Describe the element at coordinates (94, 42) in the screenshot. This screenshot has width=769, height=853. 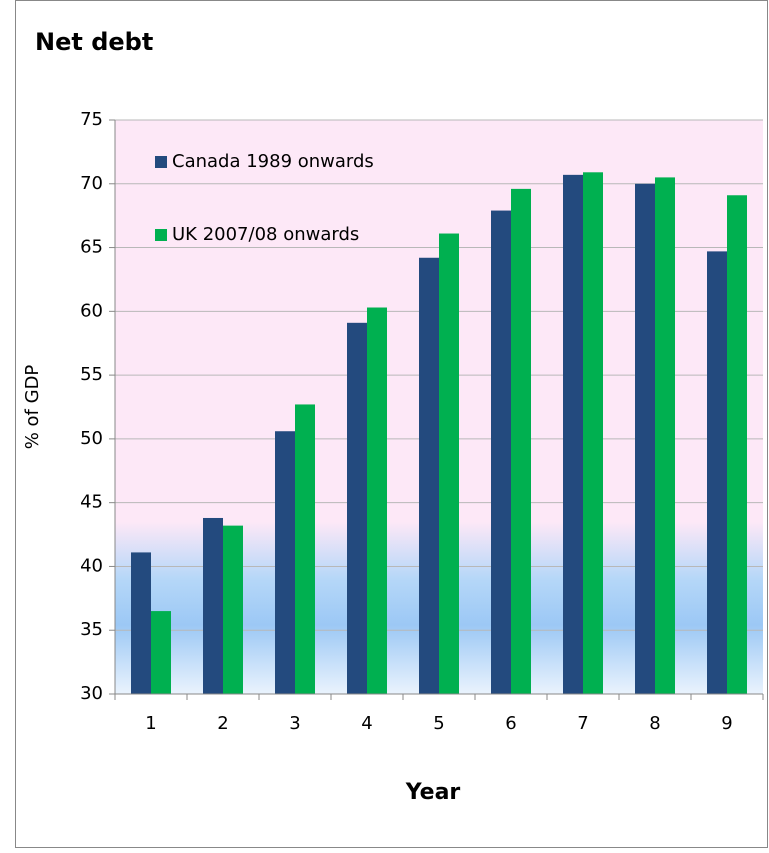
I see `chart-title: Net debt` at that location.